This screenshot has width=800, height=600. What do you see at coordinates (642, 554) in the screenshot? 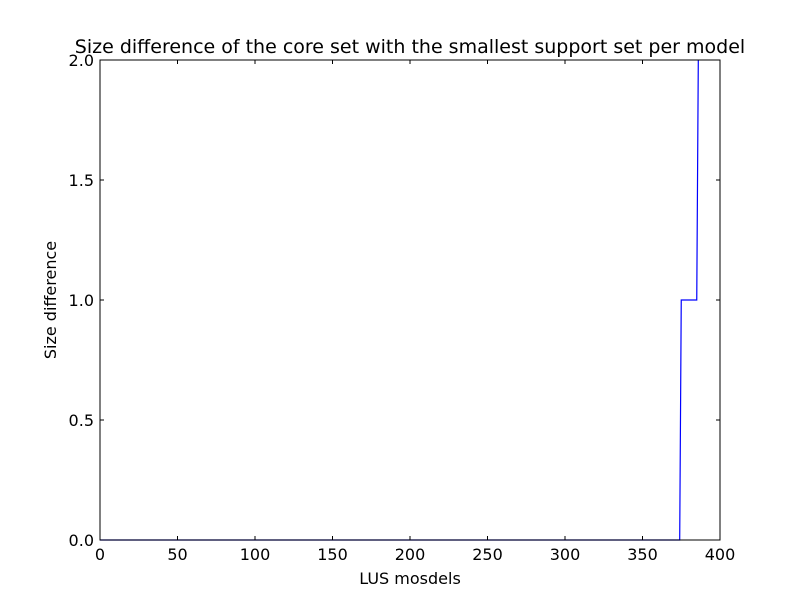
I see `x-tick-label: 350` at bounding box center [642, 554].